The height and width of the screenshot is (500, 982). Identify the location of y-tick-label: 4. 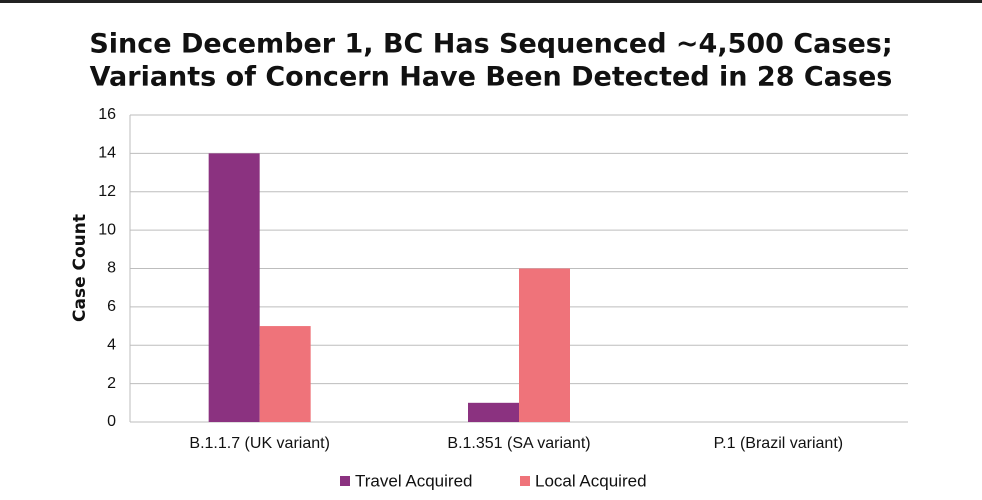
(111, 344).